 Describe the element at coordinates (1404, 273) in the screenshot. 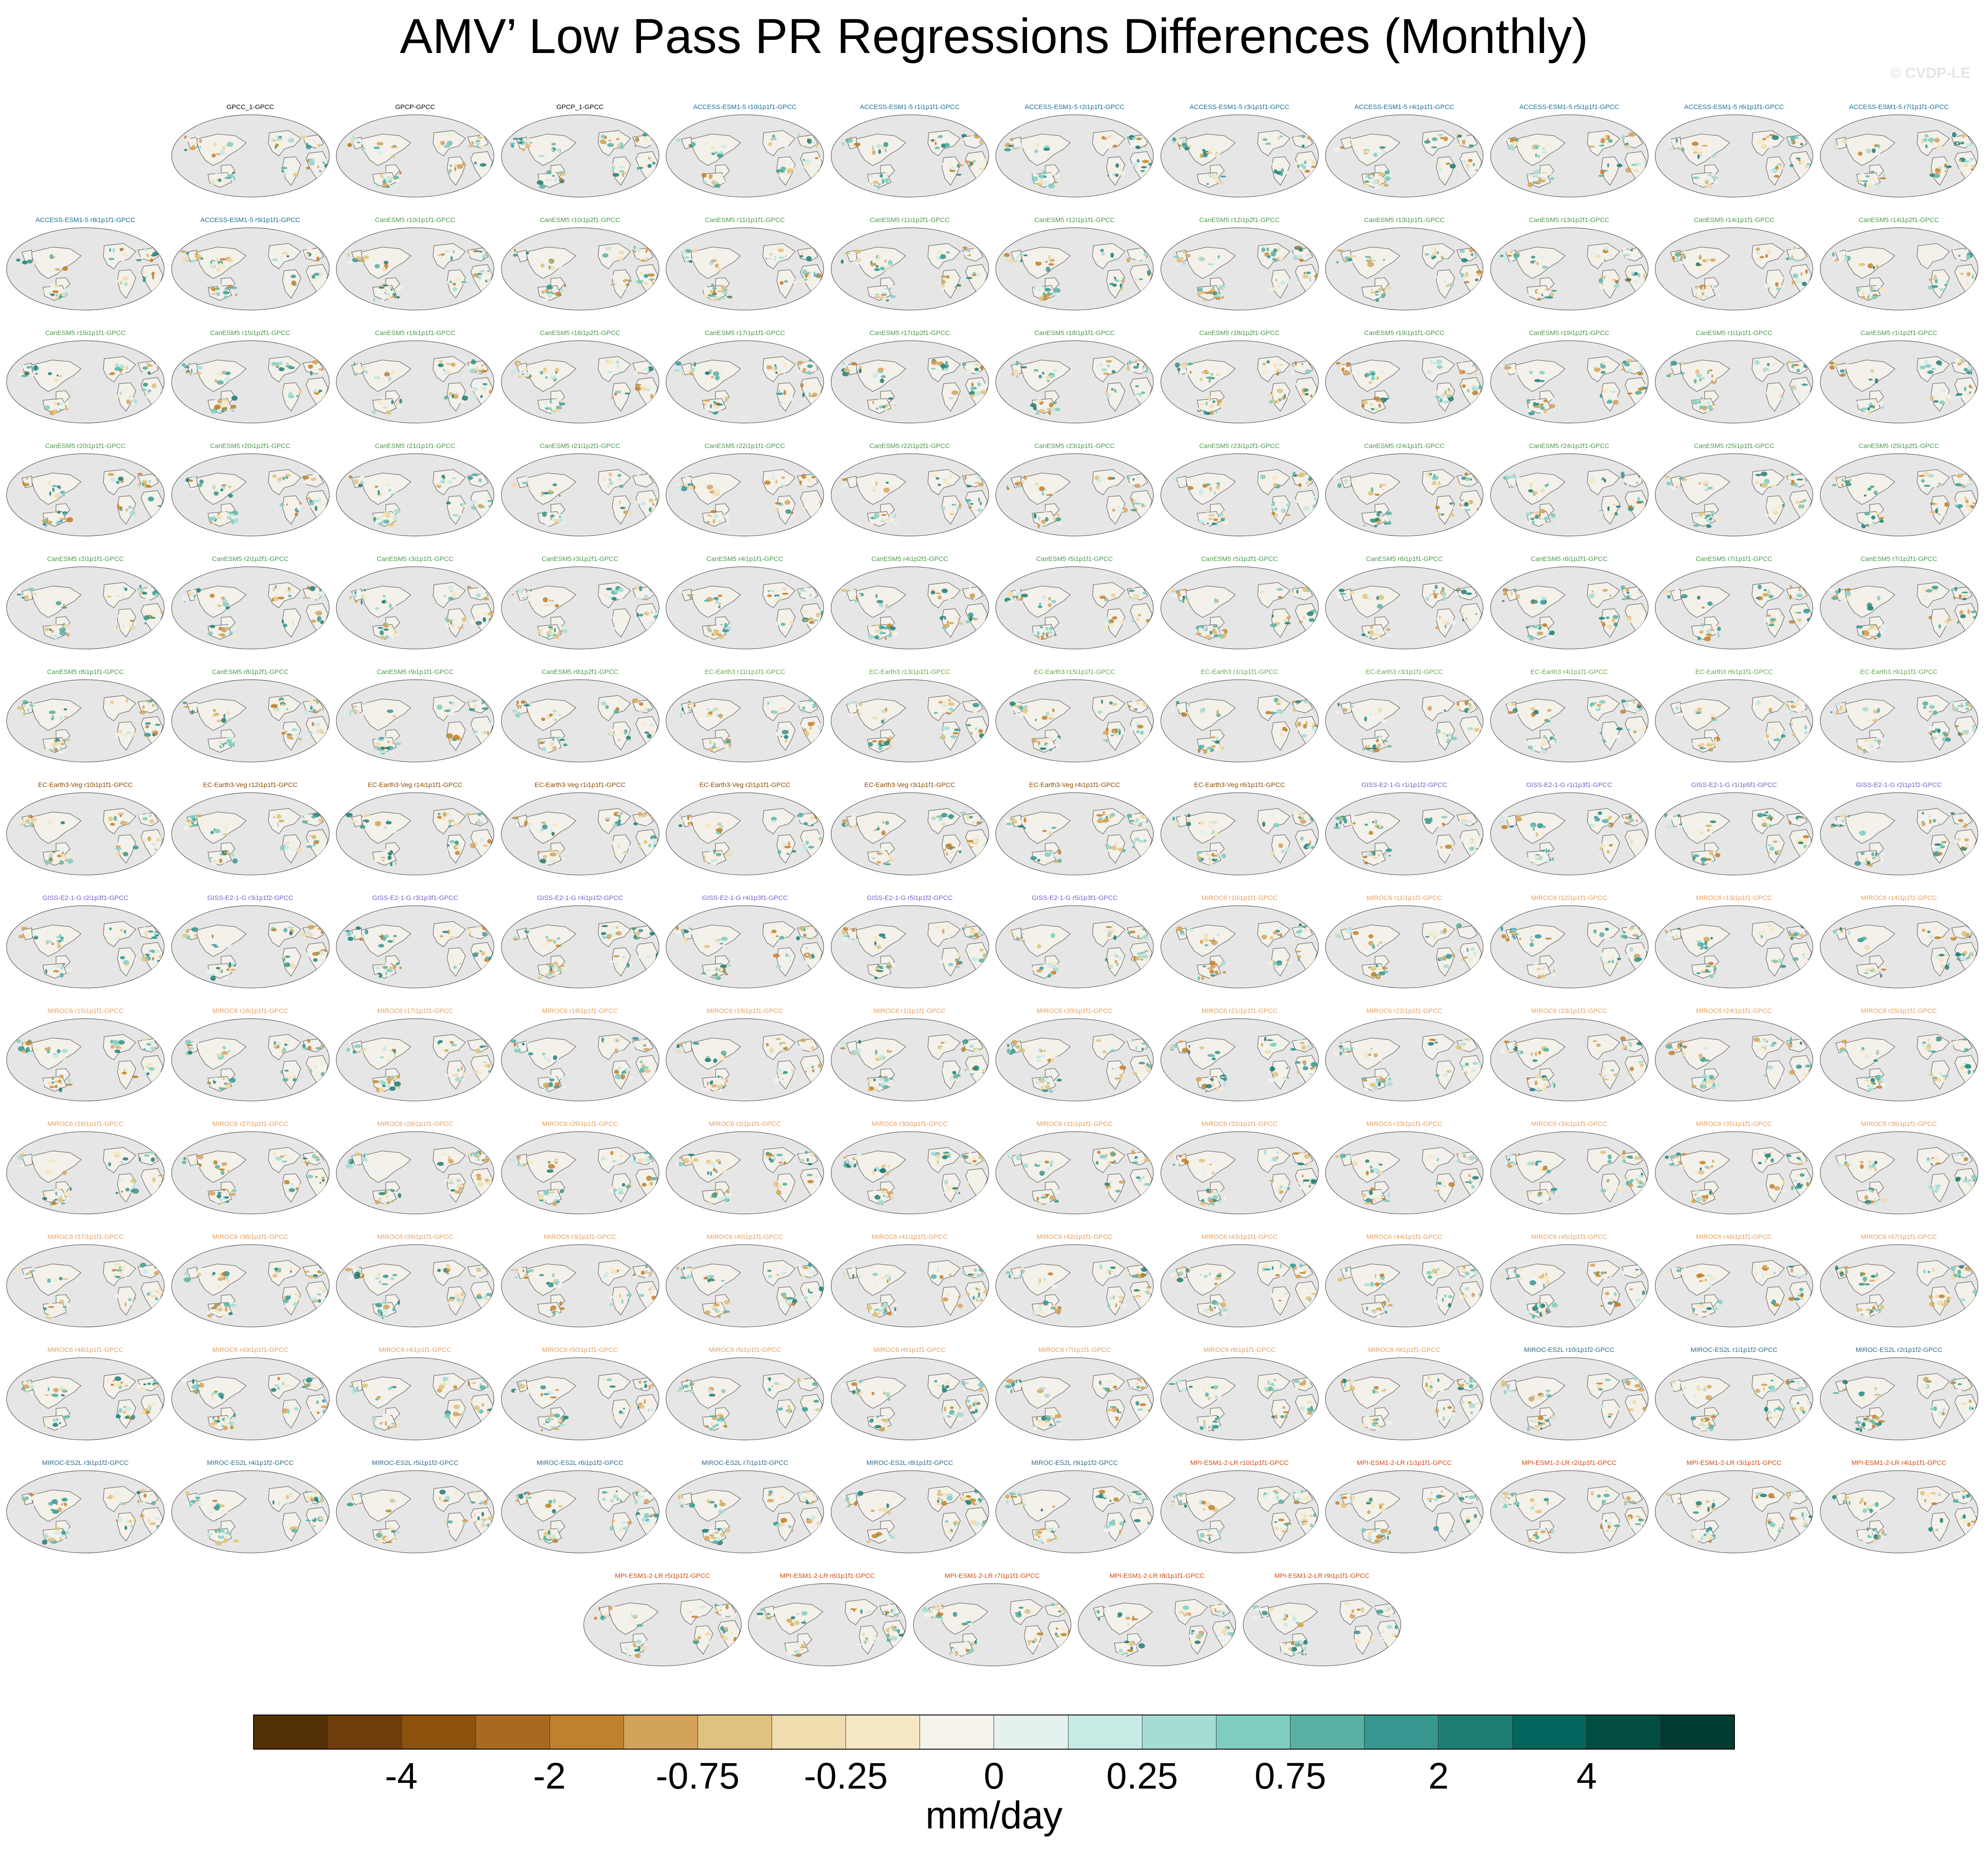

I see `map-panel: CanESM5 r13i1p1f1-GPCC` at that location.